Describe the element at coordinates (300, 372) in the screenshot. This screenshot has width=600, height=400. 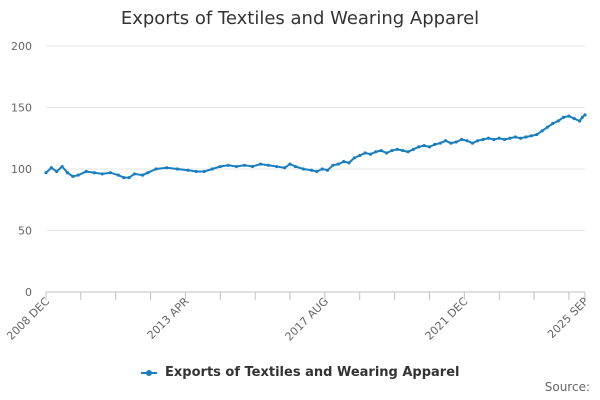
I see `legend: Exports of Textiles and Wearing Apparel` at that location.